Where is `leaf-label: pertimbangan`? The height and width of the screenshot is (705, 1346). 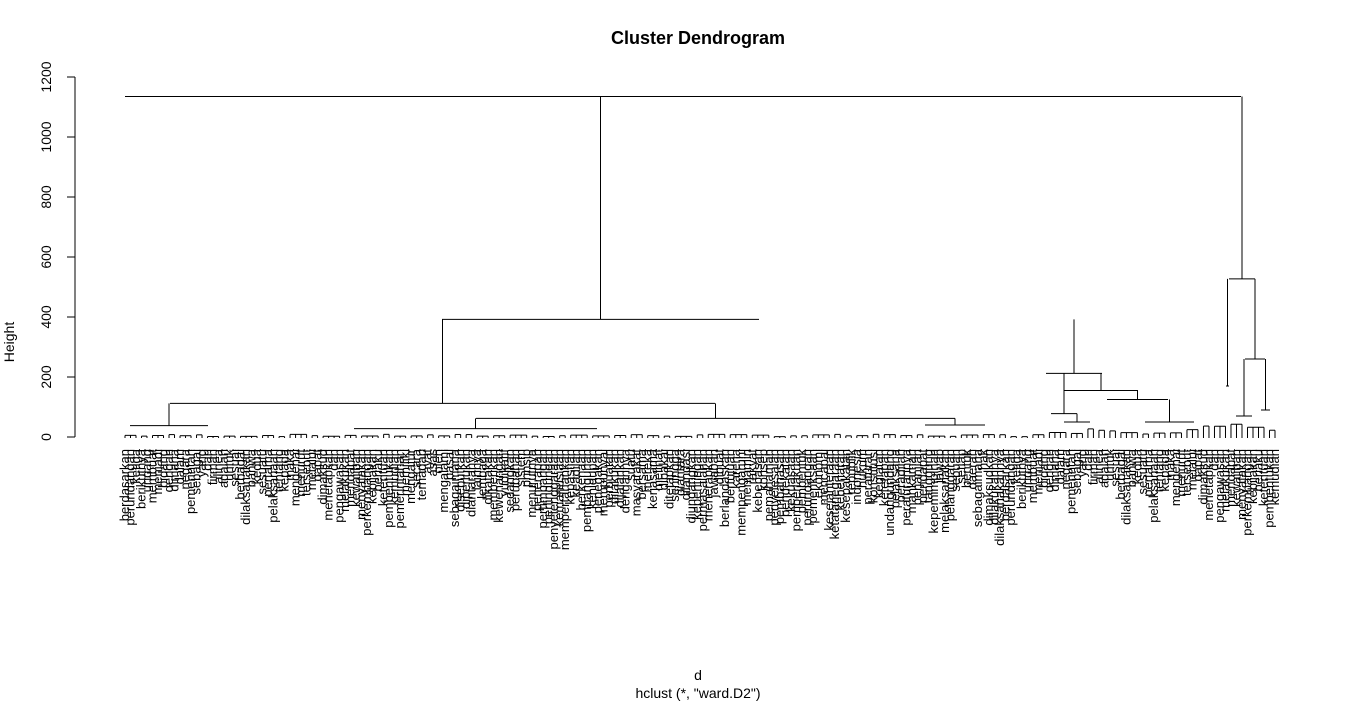
leaf-label: pertimbangan is located at coordinates (542, 489).